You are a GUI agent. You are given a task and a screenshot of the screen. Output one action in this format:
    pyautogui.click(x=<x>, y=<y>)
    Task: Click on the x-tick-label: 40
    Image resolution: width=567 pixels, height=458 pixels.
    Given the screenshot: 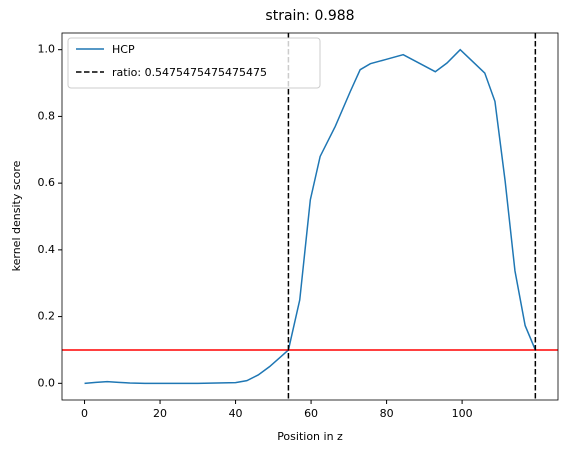 What is the action you would take?
    pyautogui.click(x=236, y=413)
    